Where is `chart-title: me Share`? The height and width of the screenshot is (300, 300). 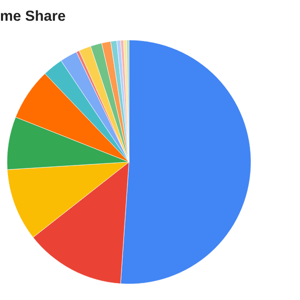 chart-title: me Share is located at coordinates (33, 15).